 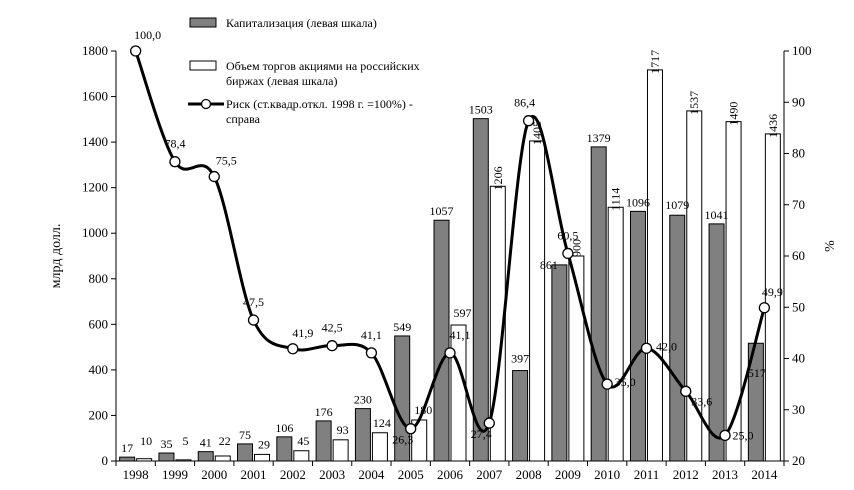 What do you see at coordinates (324, 412) in the screenshot?
I see `bar-label-capitalization: 176` at bounding box center [324, 412].